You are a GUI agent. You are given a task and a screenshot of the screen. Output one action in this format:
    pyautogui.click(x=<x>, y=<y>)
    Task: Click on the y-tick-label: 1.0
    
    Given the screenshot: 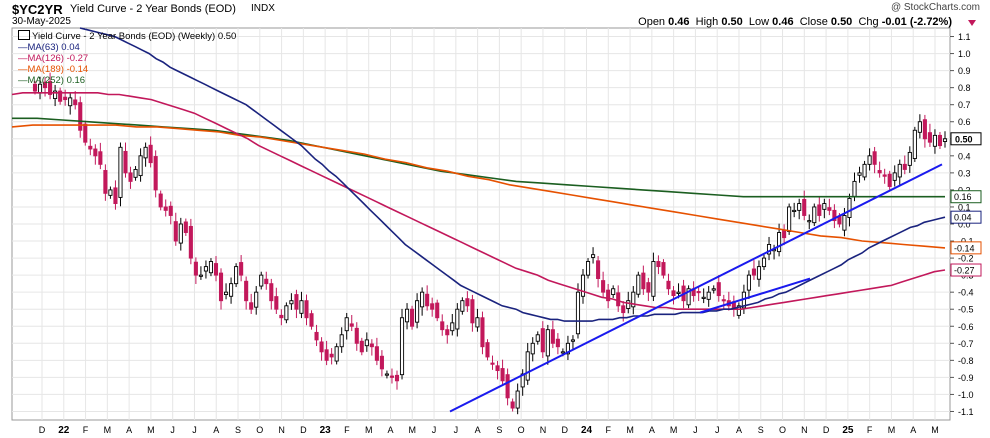 What is the action you would take?
    pyautogui.click(x=964, y=54)
    